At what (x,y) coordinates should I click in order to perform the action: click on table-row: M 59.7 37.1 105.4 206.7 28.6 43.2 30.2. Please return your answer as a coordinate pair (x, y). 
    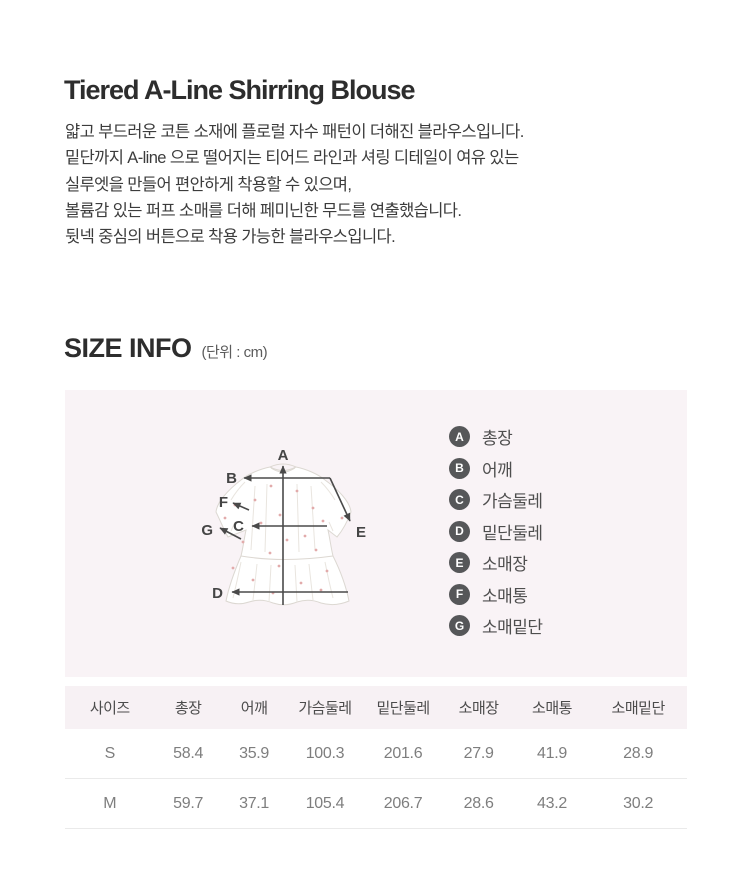
    Looking at the image, I should click on (376, 803).